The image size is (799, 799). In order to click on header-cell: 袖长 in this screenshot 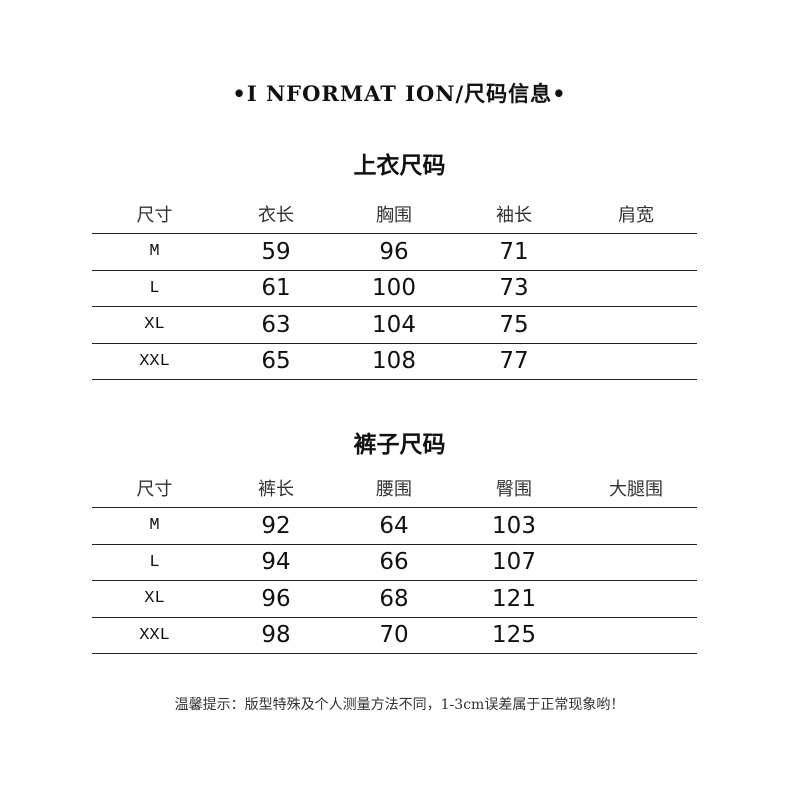, I will do `click(514, 215)`.